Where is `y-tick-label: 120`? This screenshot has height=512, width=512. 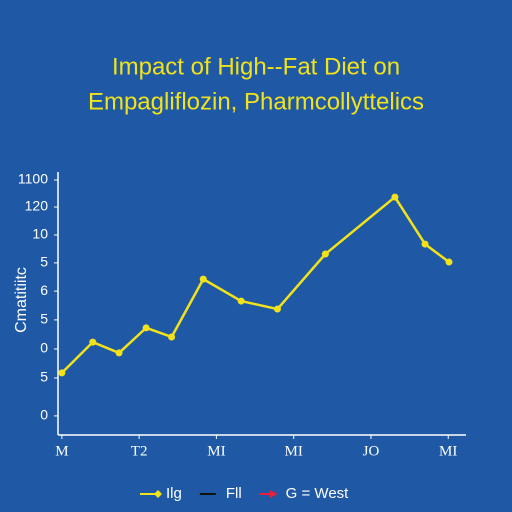 y-tick-label: 120 is located at coordinates (37, 206).